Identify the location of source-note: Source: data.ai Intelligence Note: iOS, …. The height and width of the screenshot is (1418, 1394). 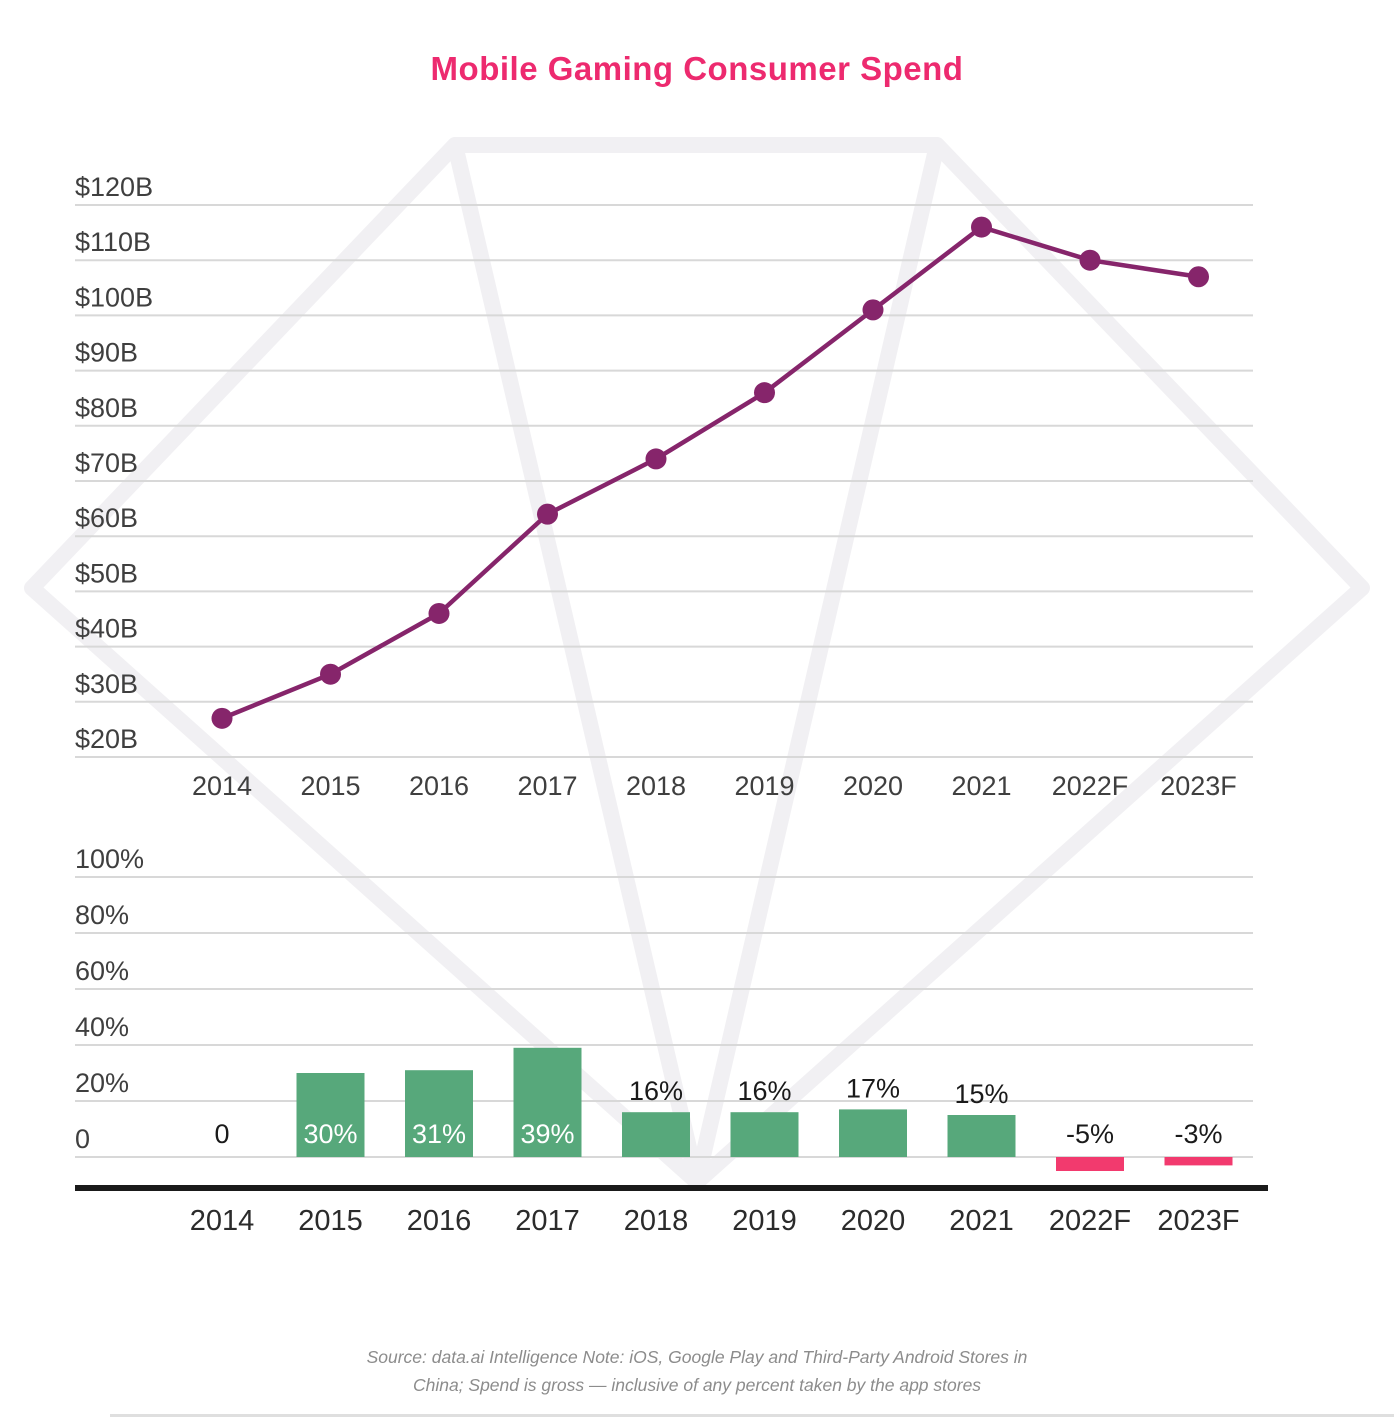
(697, 1371).